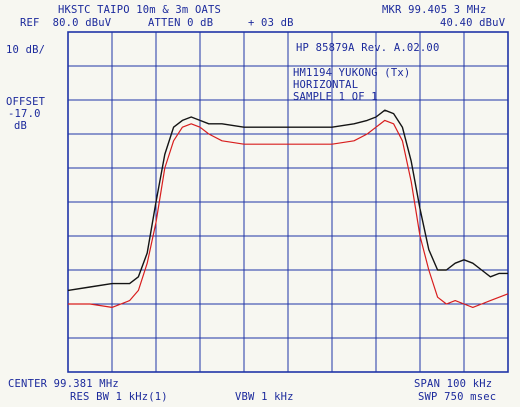 The height and width of the screenshot is (407, 520). What do you see at coordinates (453, 384) in the screenshot?
I see `span: SPAN 100 kHz` at bounding box center [453, 384].